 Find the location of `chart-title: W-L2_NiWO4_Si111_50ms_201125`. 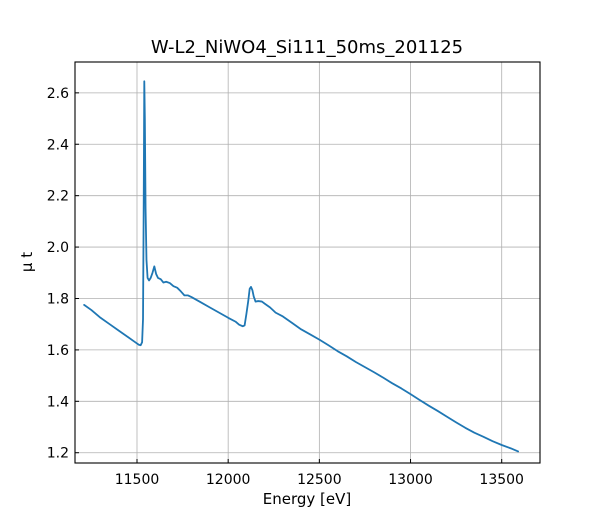

chart-title: W-L2_NiWO4_Si111_50ms_201125 is located at coordinates (307, 47).